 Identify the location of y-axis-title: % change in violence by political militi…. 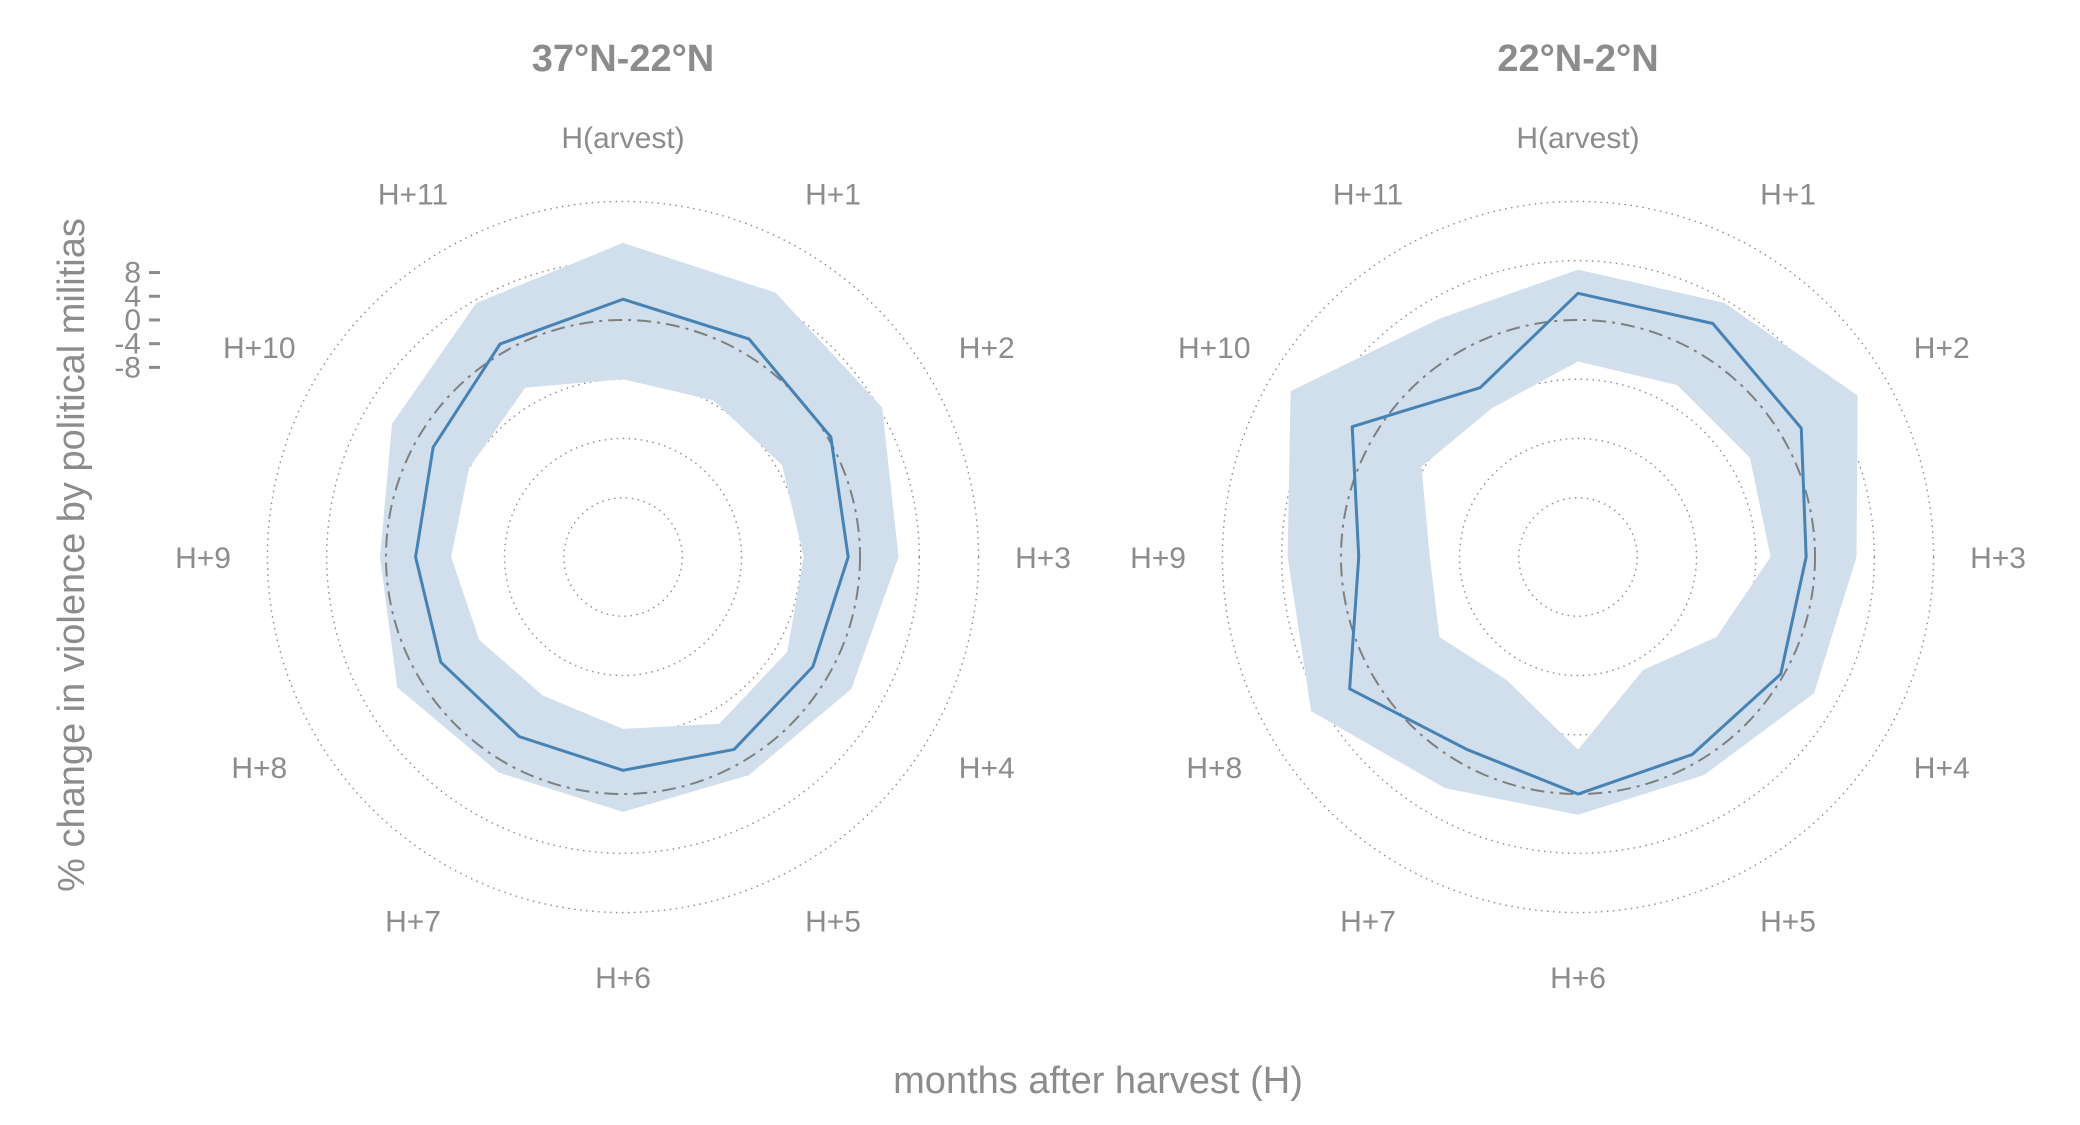
(72, 555).